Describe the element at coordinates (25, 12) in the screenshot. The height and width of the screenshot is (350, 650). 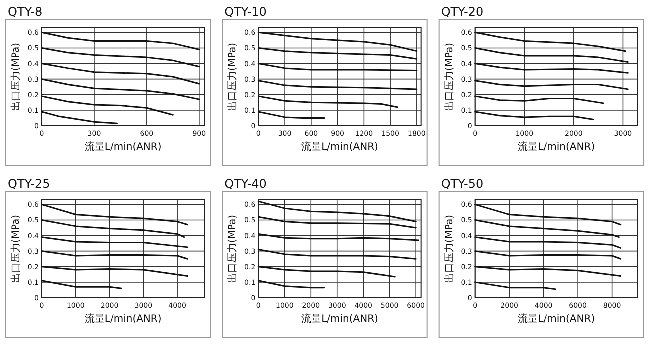
I see `chart-title: QTY-8` at that location.